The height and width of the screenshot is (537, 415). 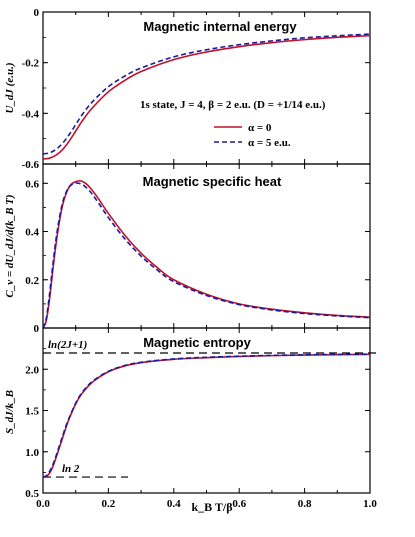 What do you see at coordinates (239, 504) in the screenshot?
I see `panel2-xtick-label: 0.6` at bounding box center [239, 504].